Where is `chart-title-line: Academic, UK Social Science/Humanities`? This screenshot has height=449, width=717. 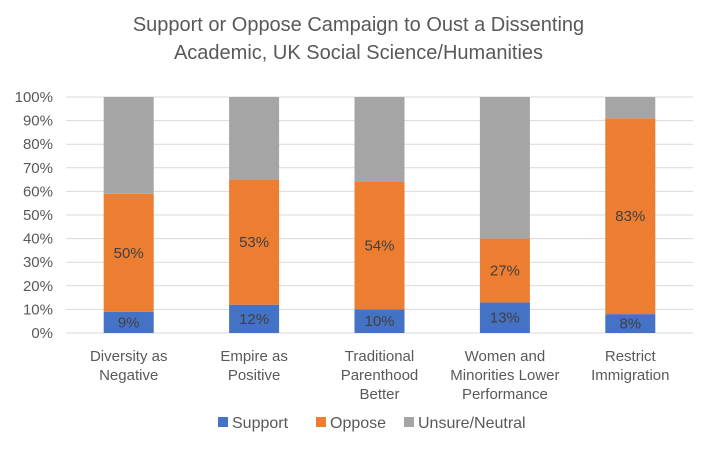
chart-title-line: Academic, UK Social Science/Humanities is located at coordinates (358, 53).